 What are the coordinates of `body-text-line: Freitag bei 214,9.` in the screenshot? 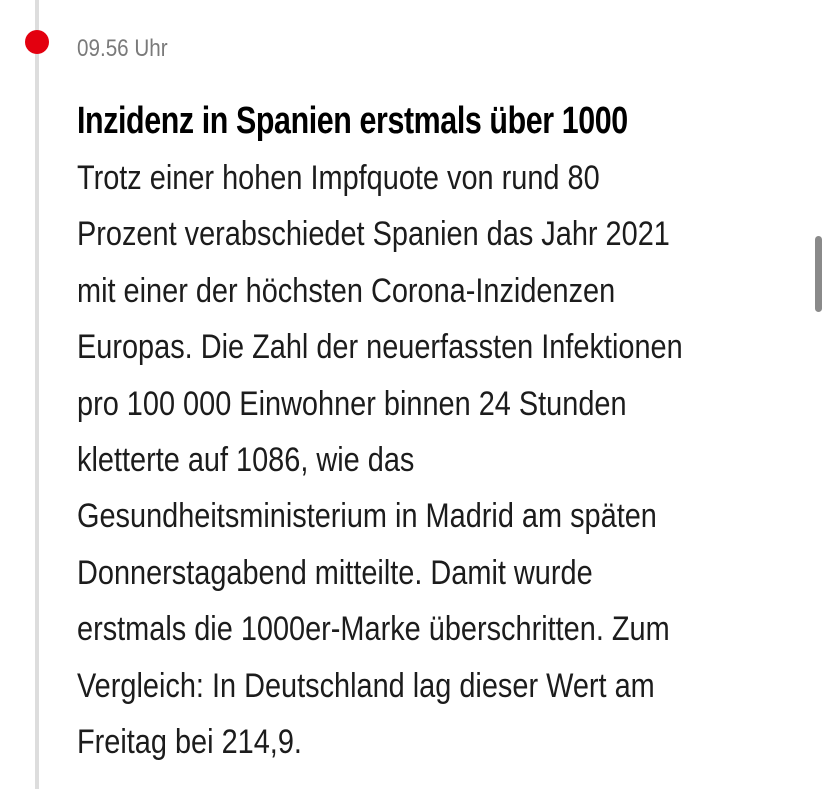 It's located at (189, 741).